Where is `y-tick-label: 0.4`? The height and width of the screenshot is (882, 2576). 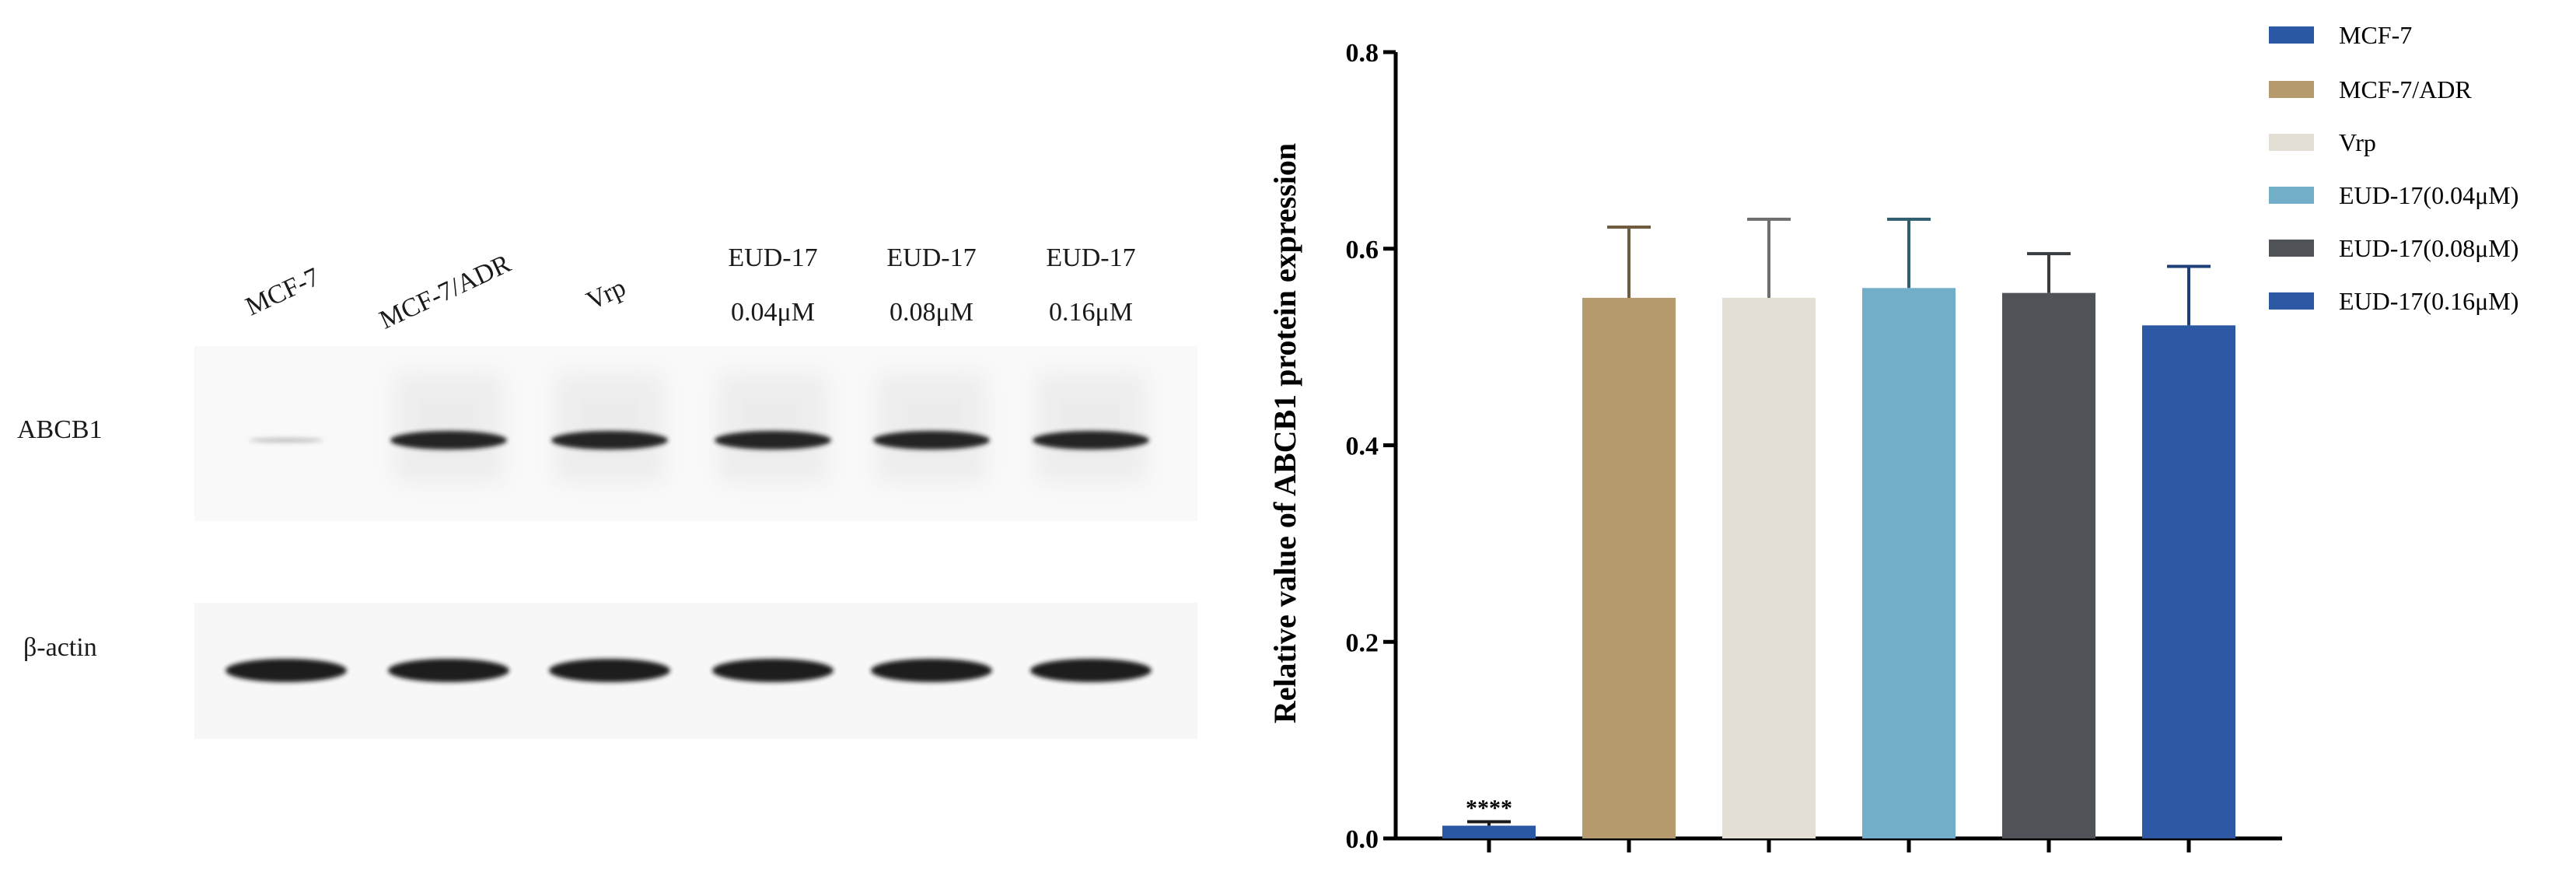
y-tick-label: 0.4 is located at coordinates (1362, 447).